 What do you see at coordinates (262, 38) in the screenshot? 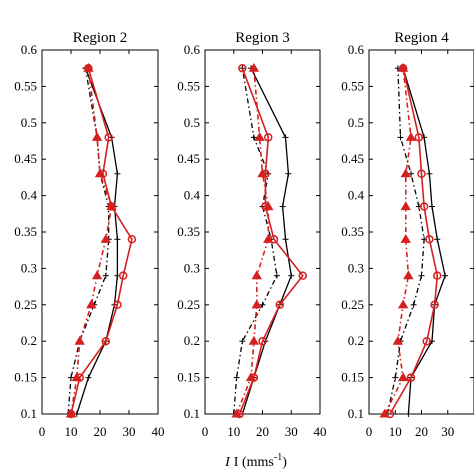
I see `panel-title: Region 3` at bounding box center [262, 38].